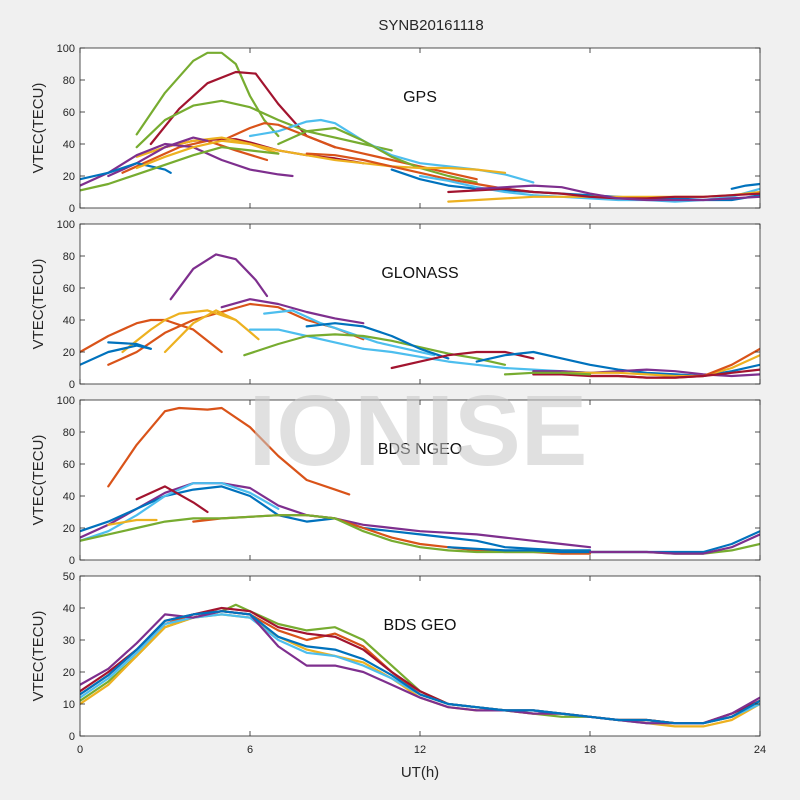 The height and width of the screenshot is (800, 800). Describe the element at coordinates (69, 705) in the screenshot. I see `y-tick-label: 10` at that location.